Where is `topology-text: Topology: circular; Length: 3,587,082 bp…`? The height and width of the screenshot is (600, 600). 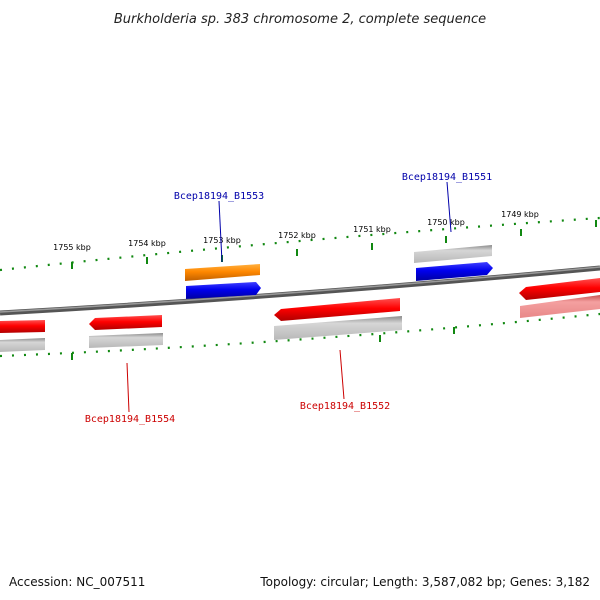
topology-text: Topology: circular; Length: 3,587,082 bp… is located at coordinates (424, 582).